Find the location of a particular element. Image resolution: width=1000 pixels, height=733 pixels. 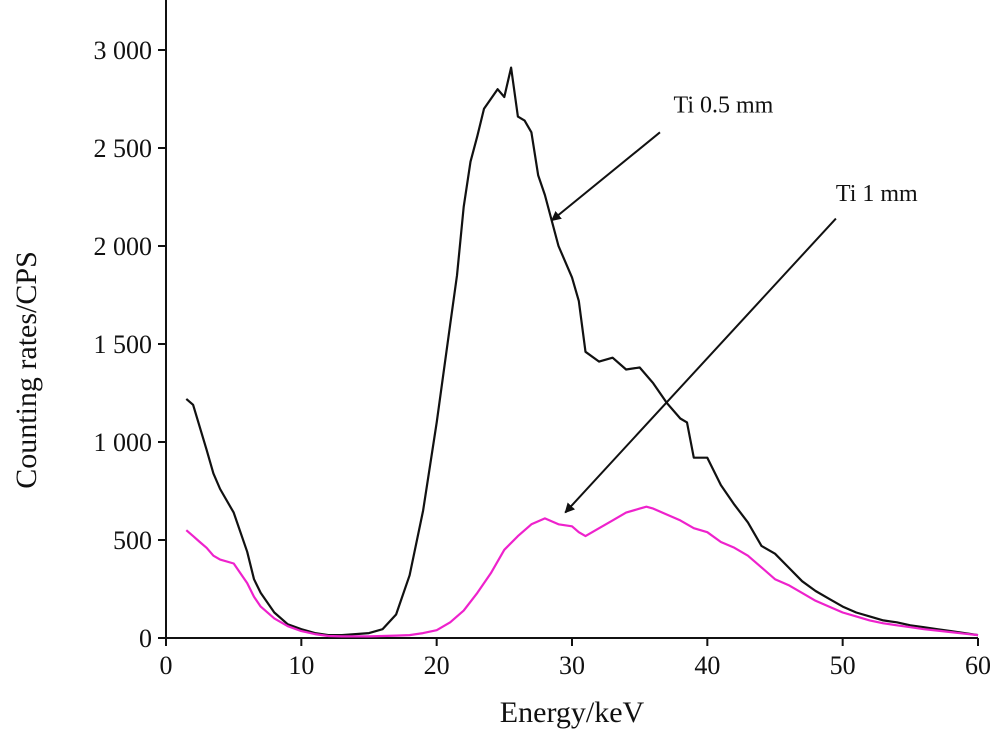

y-axis-title: Counting rates/CPS is located at coordinates (26, 370).